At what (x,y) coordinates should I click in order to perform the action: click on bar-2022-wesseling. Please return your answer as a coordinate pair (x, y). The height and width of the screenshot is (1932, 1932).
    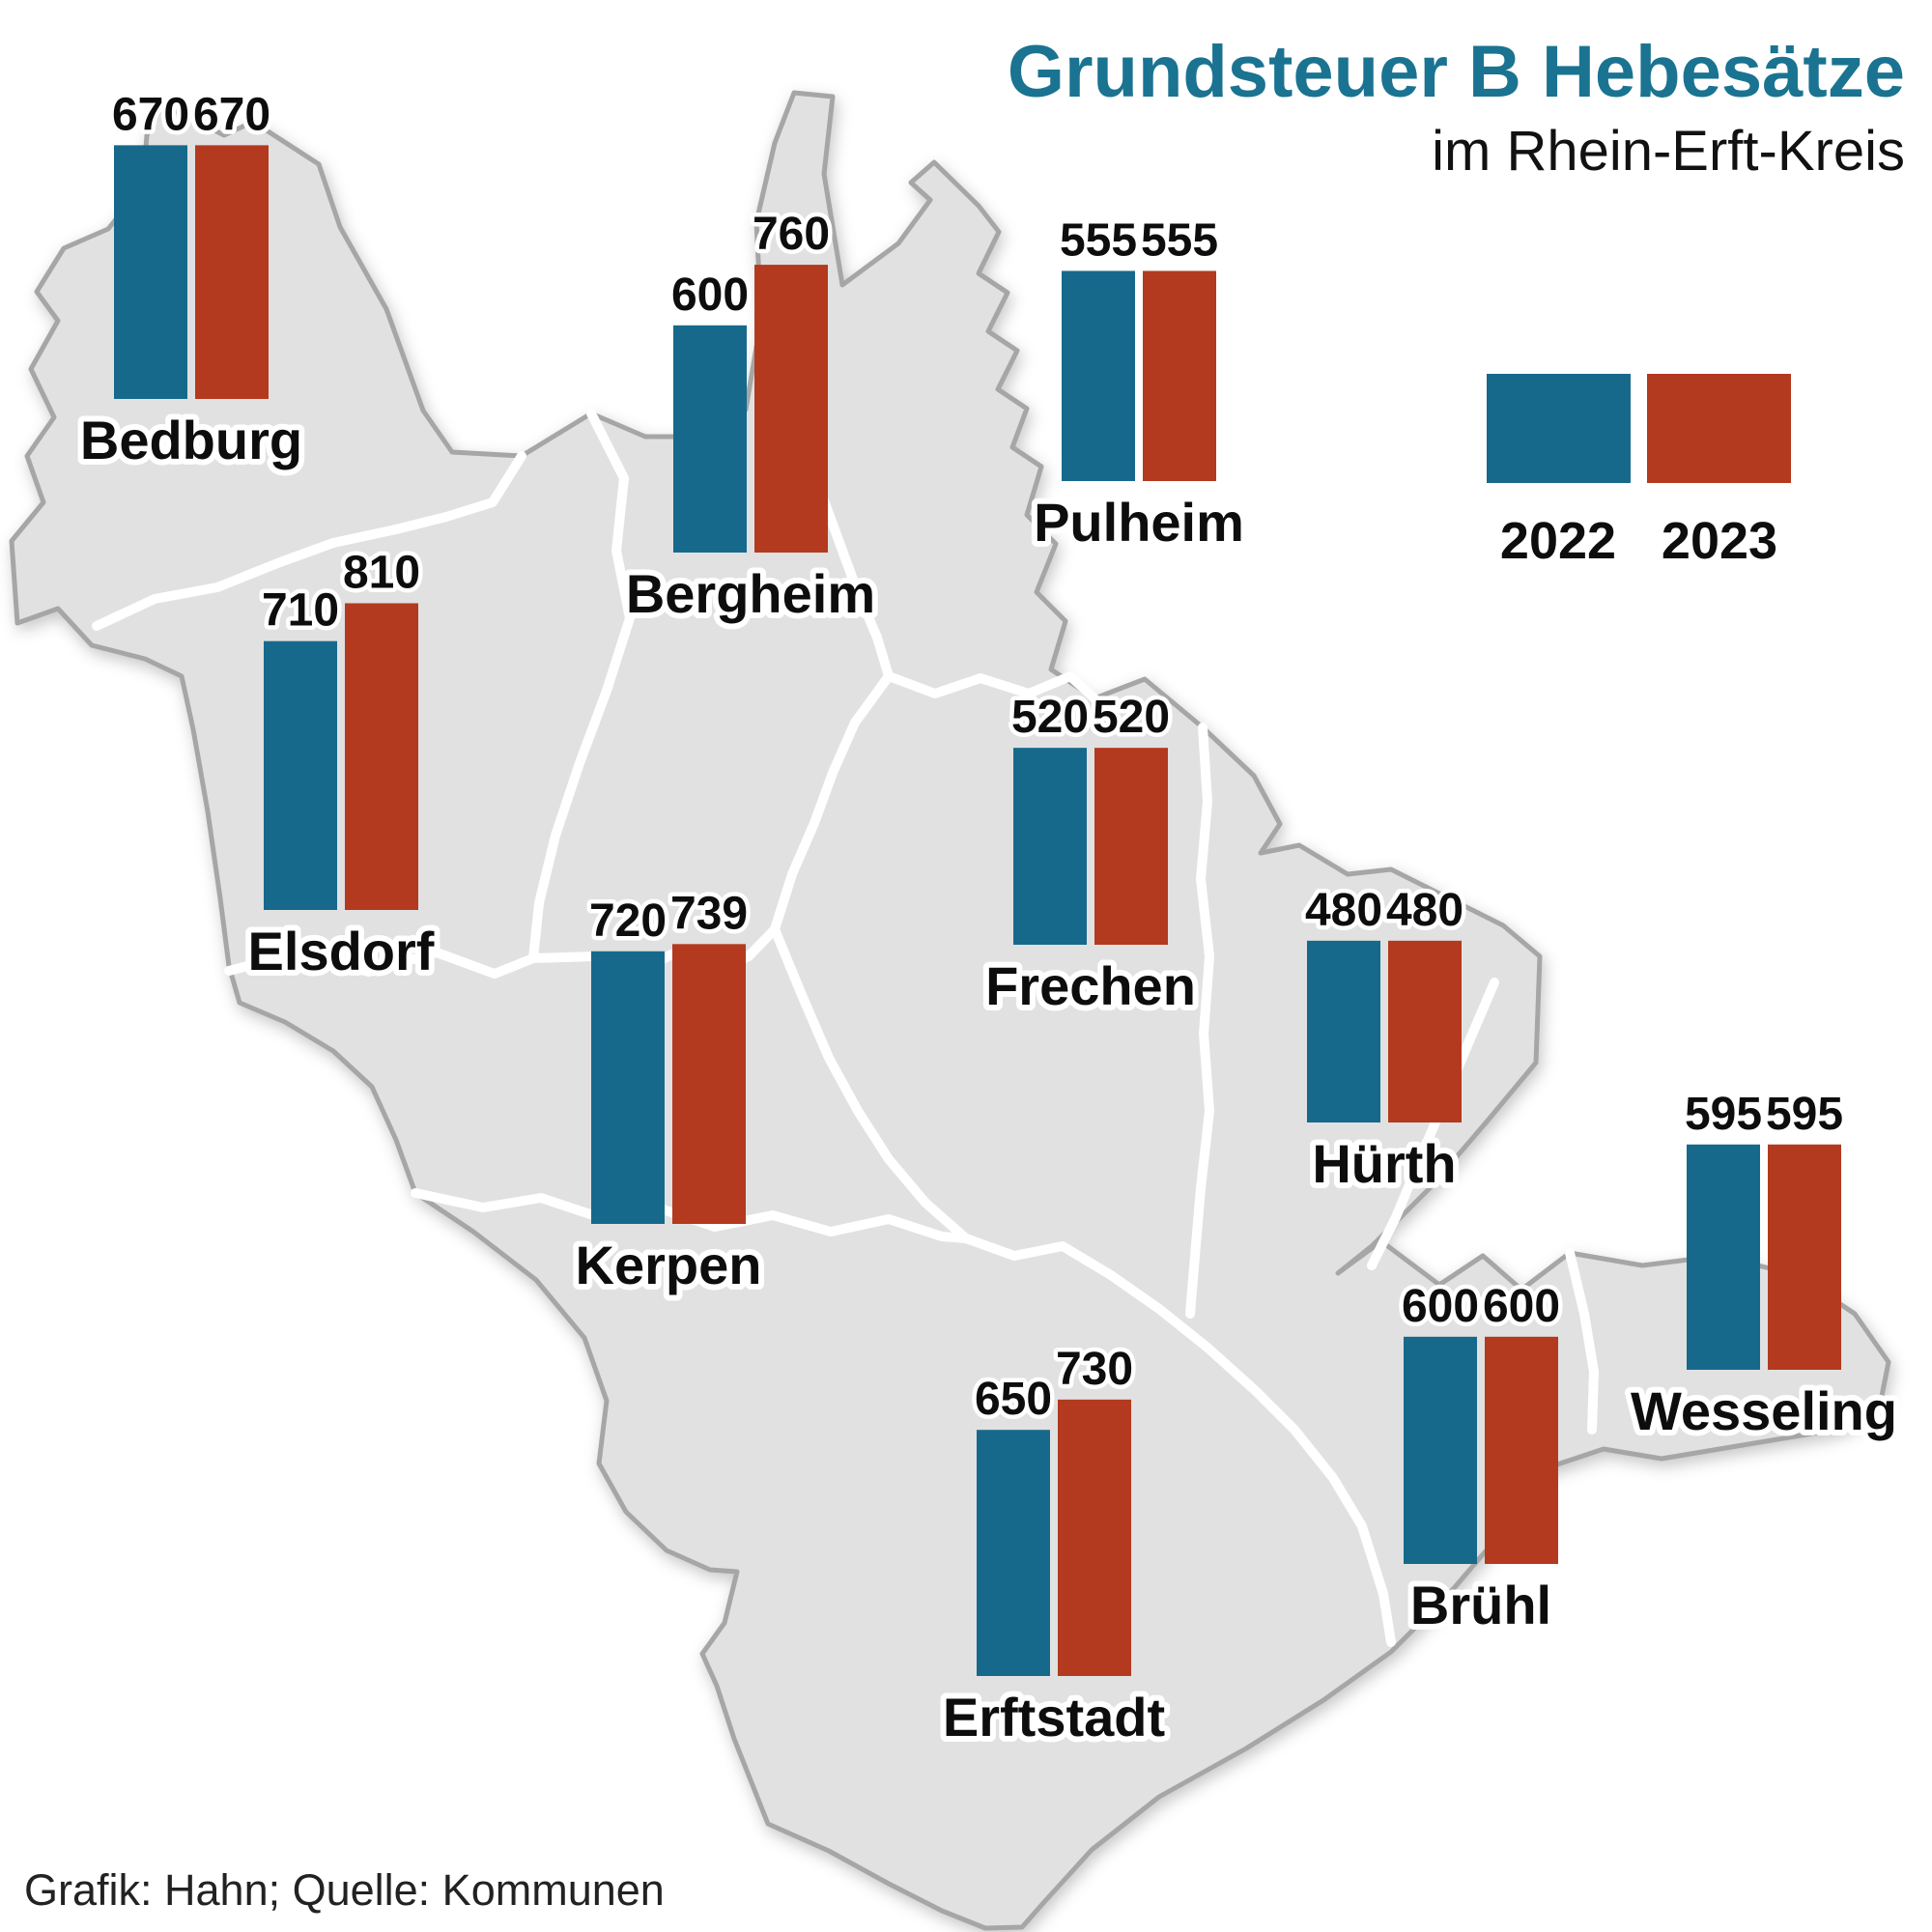
    Looking at the image, I should click on (1723, 1257).